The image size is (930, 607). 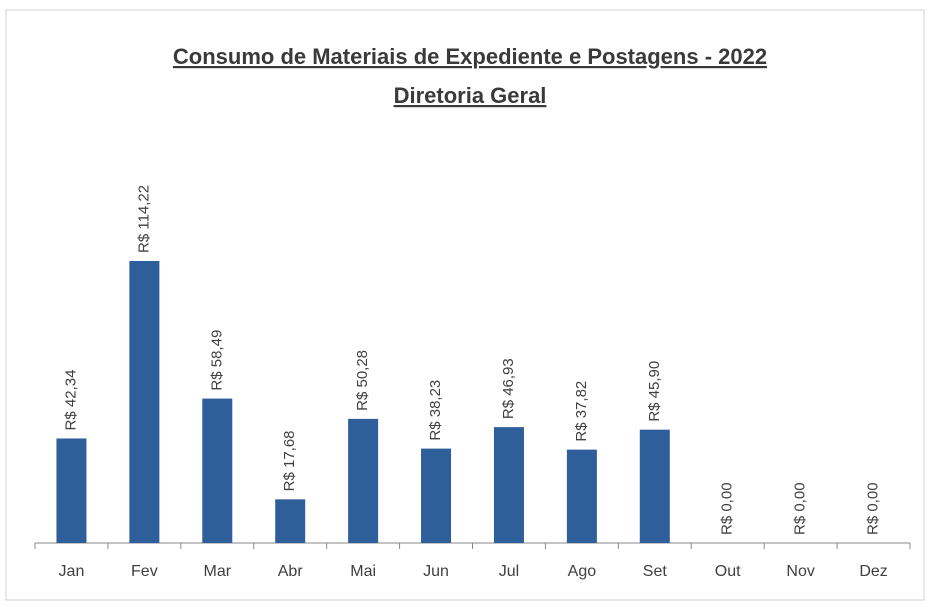 I want to click on x-tick-label: Jul, so click(x=509, y=571).